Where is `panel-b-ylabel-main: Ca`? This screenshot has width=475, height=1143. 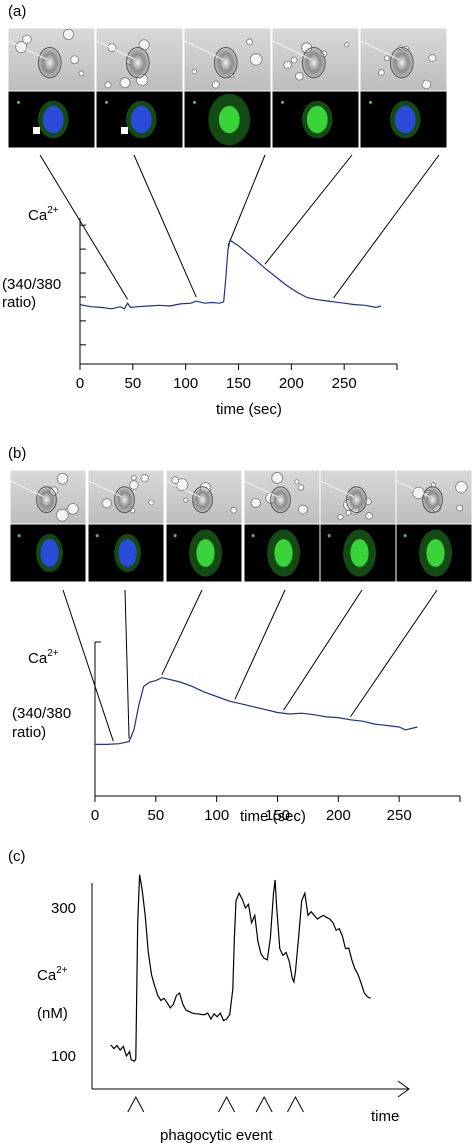
panel-b-ylabel-main: Ca is located at coordinates (38, 658).